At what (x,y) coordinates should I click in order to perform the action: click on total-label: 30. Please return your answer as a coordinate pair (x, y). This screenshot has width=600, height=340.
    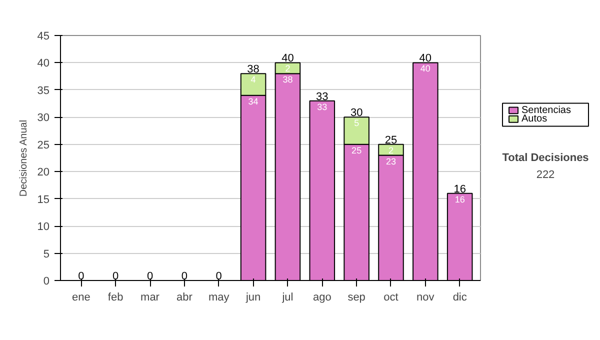
    Looking at the image, I should click on (356, 113).